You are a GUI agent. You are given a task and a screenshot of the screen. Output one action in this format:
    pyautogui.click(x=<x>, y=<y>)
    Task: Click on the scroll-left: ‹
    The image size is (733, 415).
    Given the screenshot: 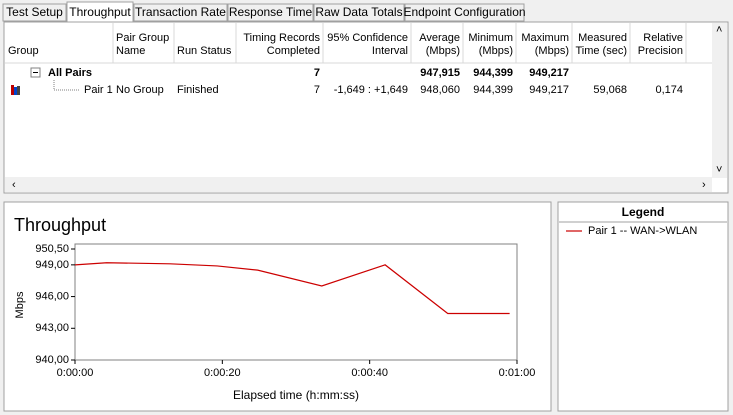 What is the action you would take?
    pyautogui.click(x=14, y=185)
    